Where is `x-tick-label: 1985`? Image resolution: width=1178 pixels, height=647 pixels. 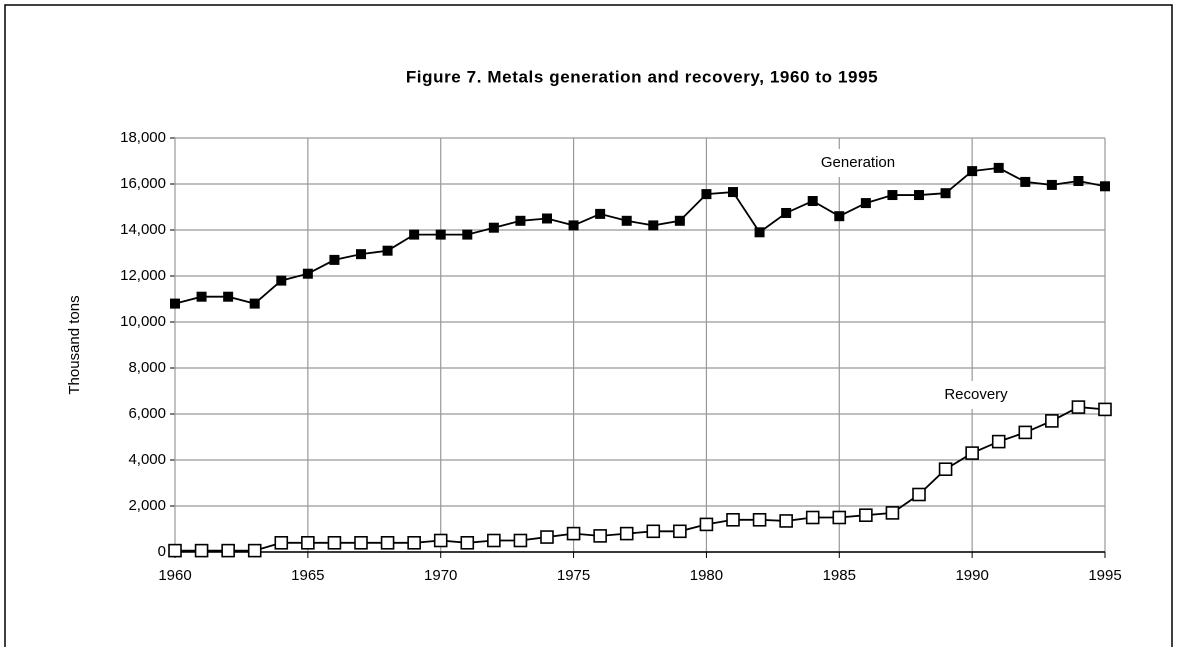 x-tick-label: 1985 is located at coordinates (839, 575).